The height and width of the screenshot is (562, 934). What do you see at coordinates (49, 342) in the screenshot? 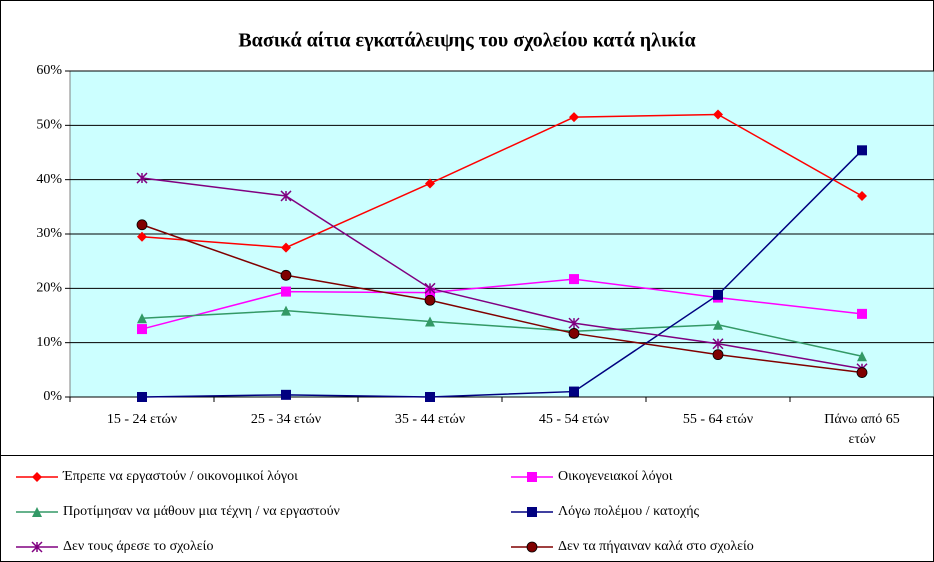
I see `y-tick-label: 10%` at bounding box center [49, 342].